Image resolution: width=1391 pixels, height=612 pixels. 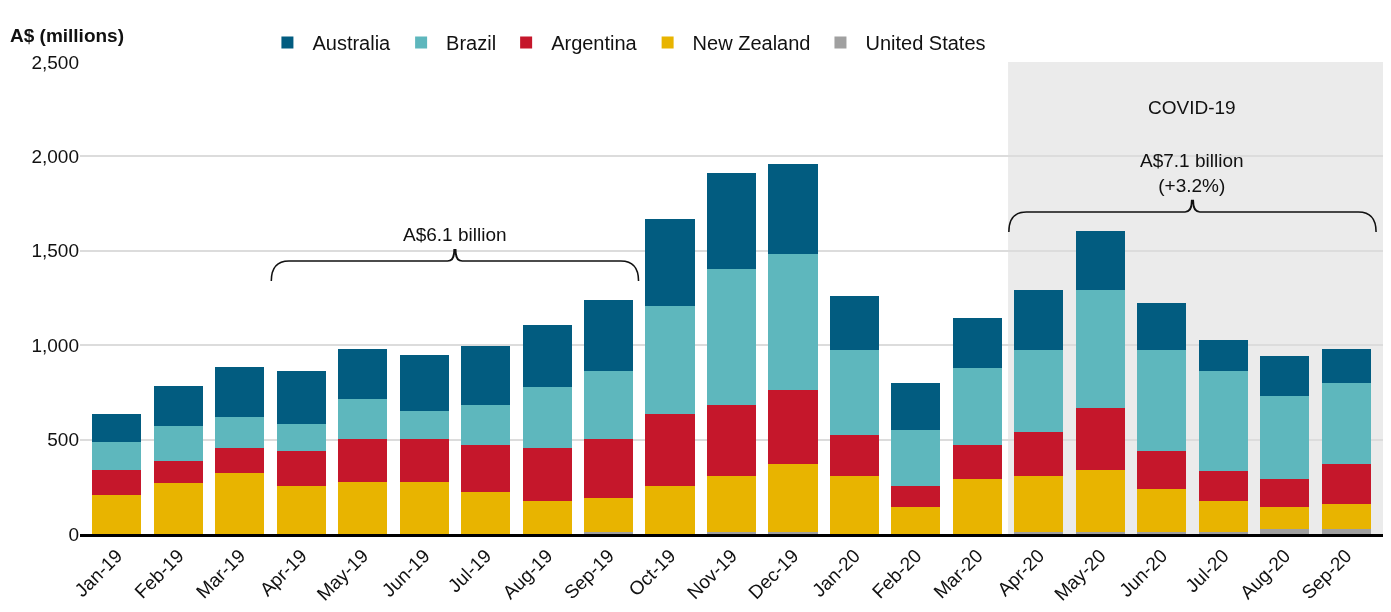 What do you see at coordinates (455, 234) in the screenshot?
I see `annotation: A$6.1 billion` at bounding box center [455, 234].